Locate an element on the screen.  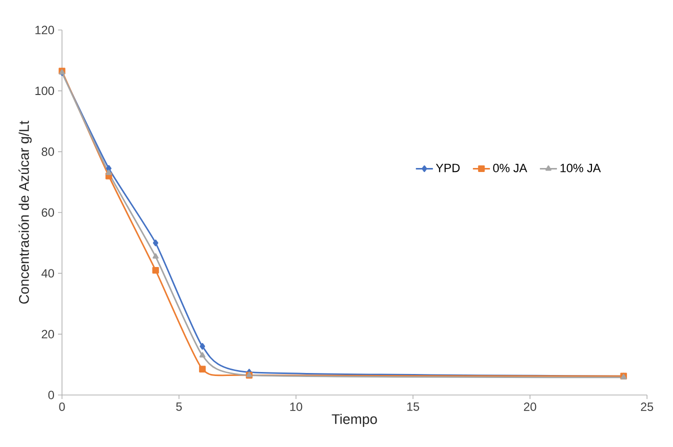
legend-label: YPD is located at coordinates (448, 168).